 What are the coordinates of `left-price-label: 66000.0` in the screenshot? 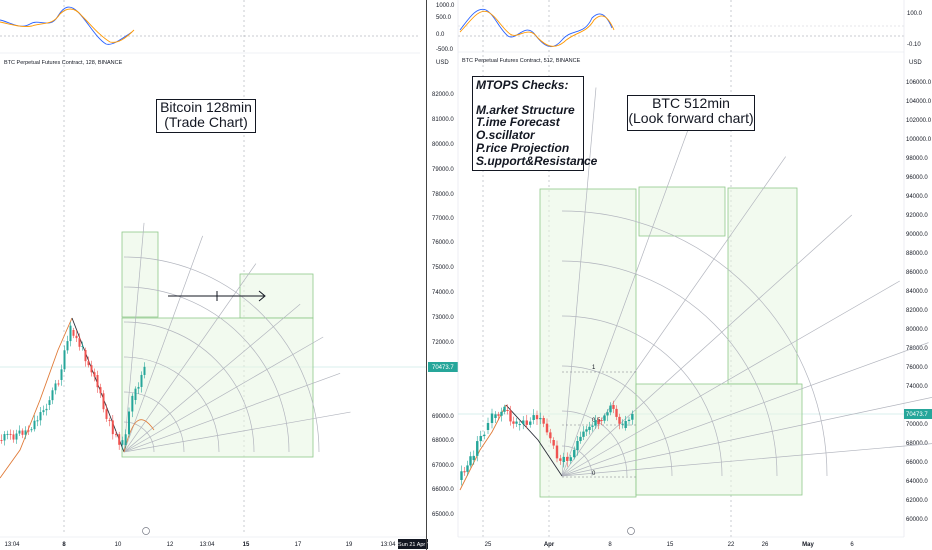 It's located at (443, 490).